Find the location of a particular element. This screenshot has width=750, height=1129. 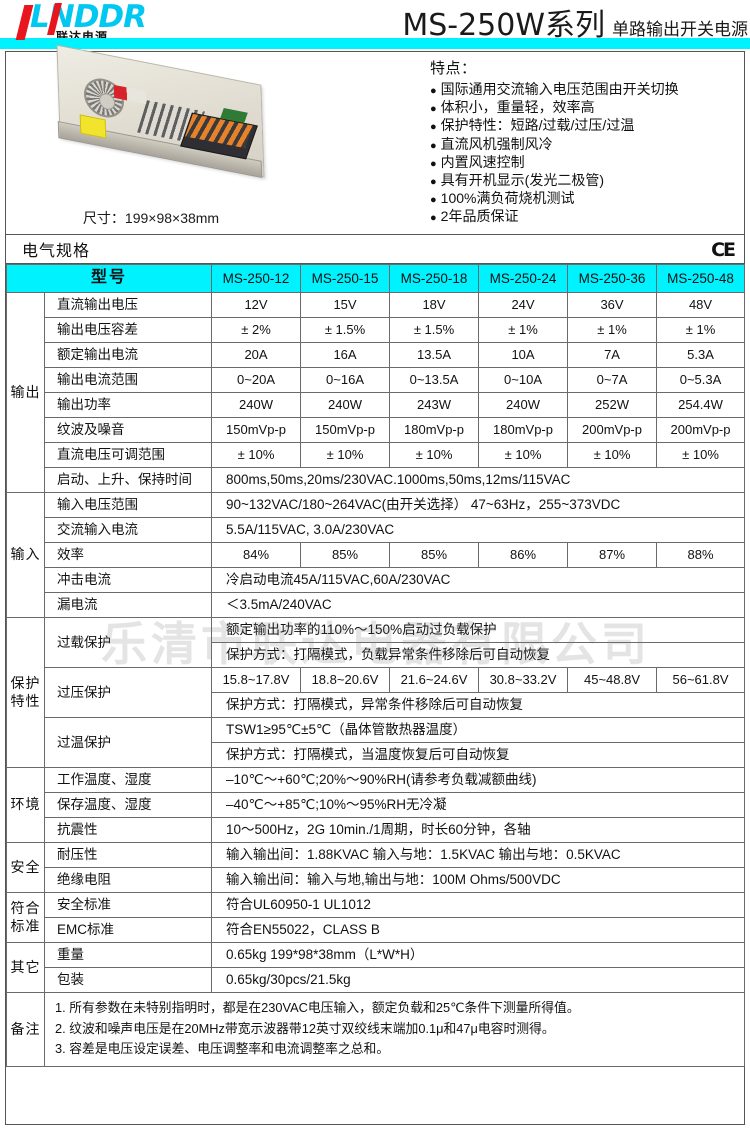

title-subtitle: 单路输出开关电源 is located at coordinates (680, 29).